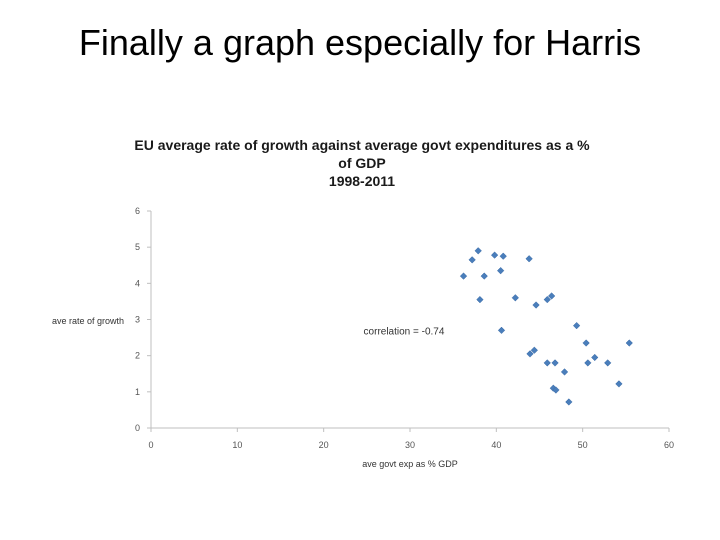 The image size is (720, 540). I want to click on y-tick-label: 4, so click(137, 283).